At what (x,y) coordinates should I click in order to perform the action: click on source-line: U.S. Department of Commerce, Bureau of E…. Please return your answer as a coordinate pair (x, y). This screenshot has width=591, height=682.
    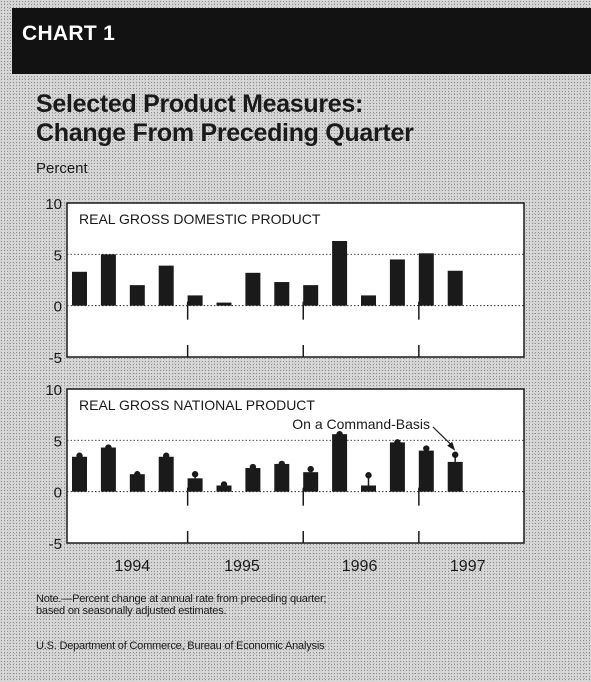
    Looking at the image, I should click on (180, 646).